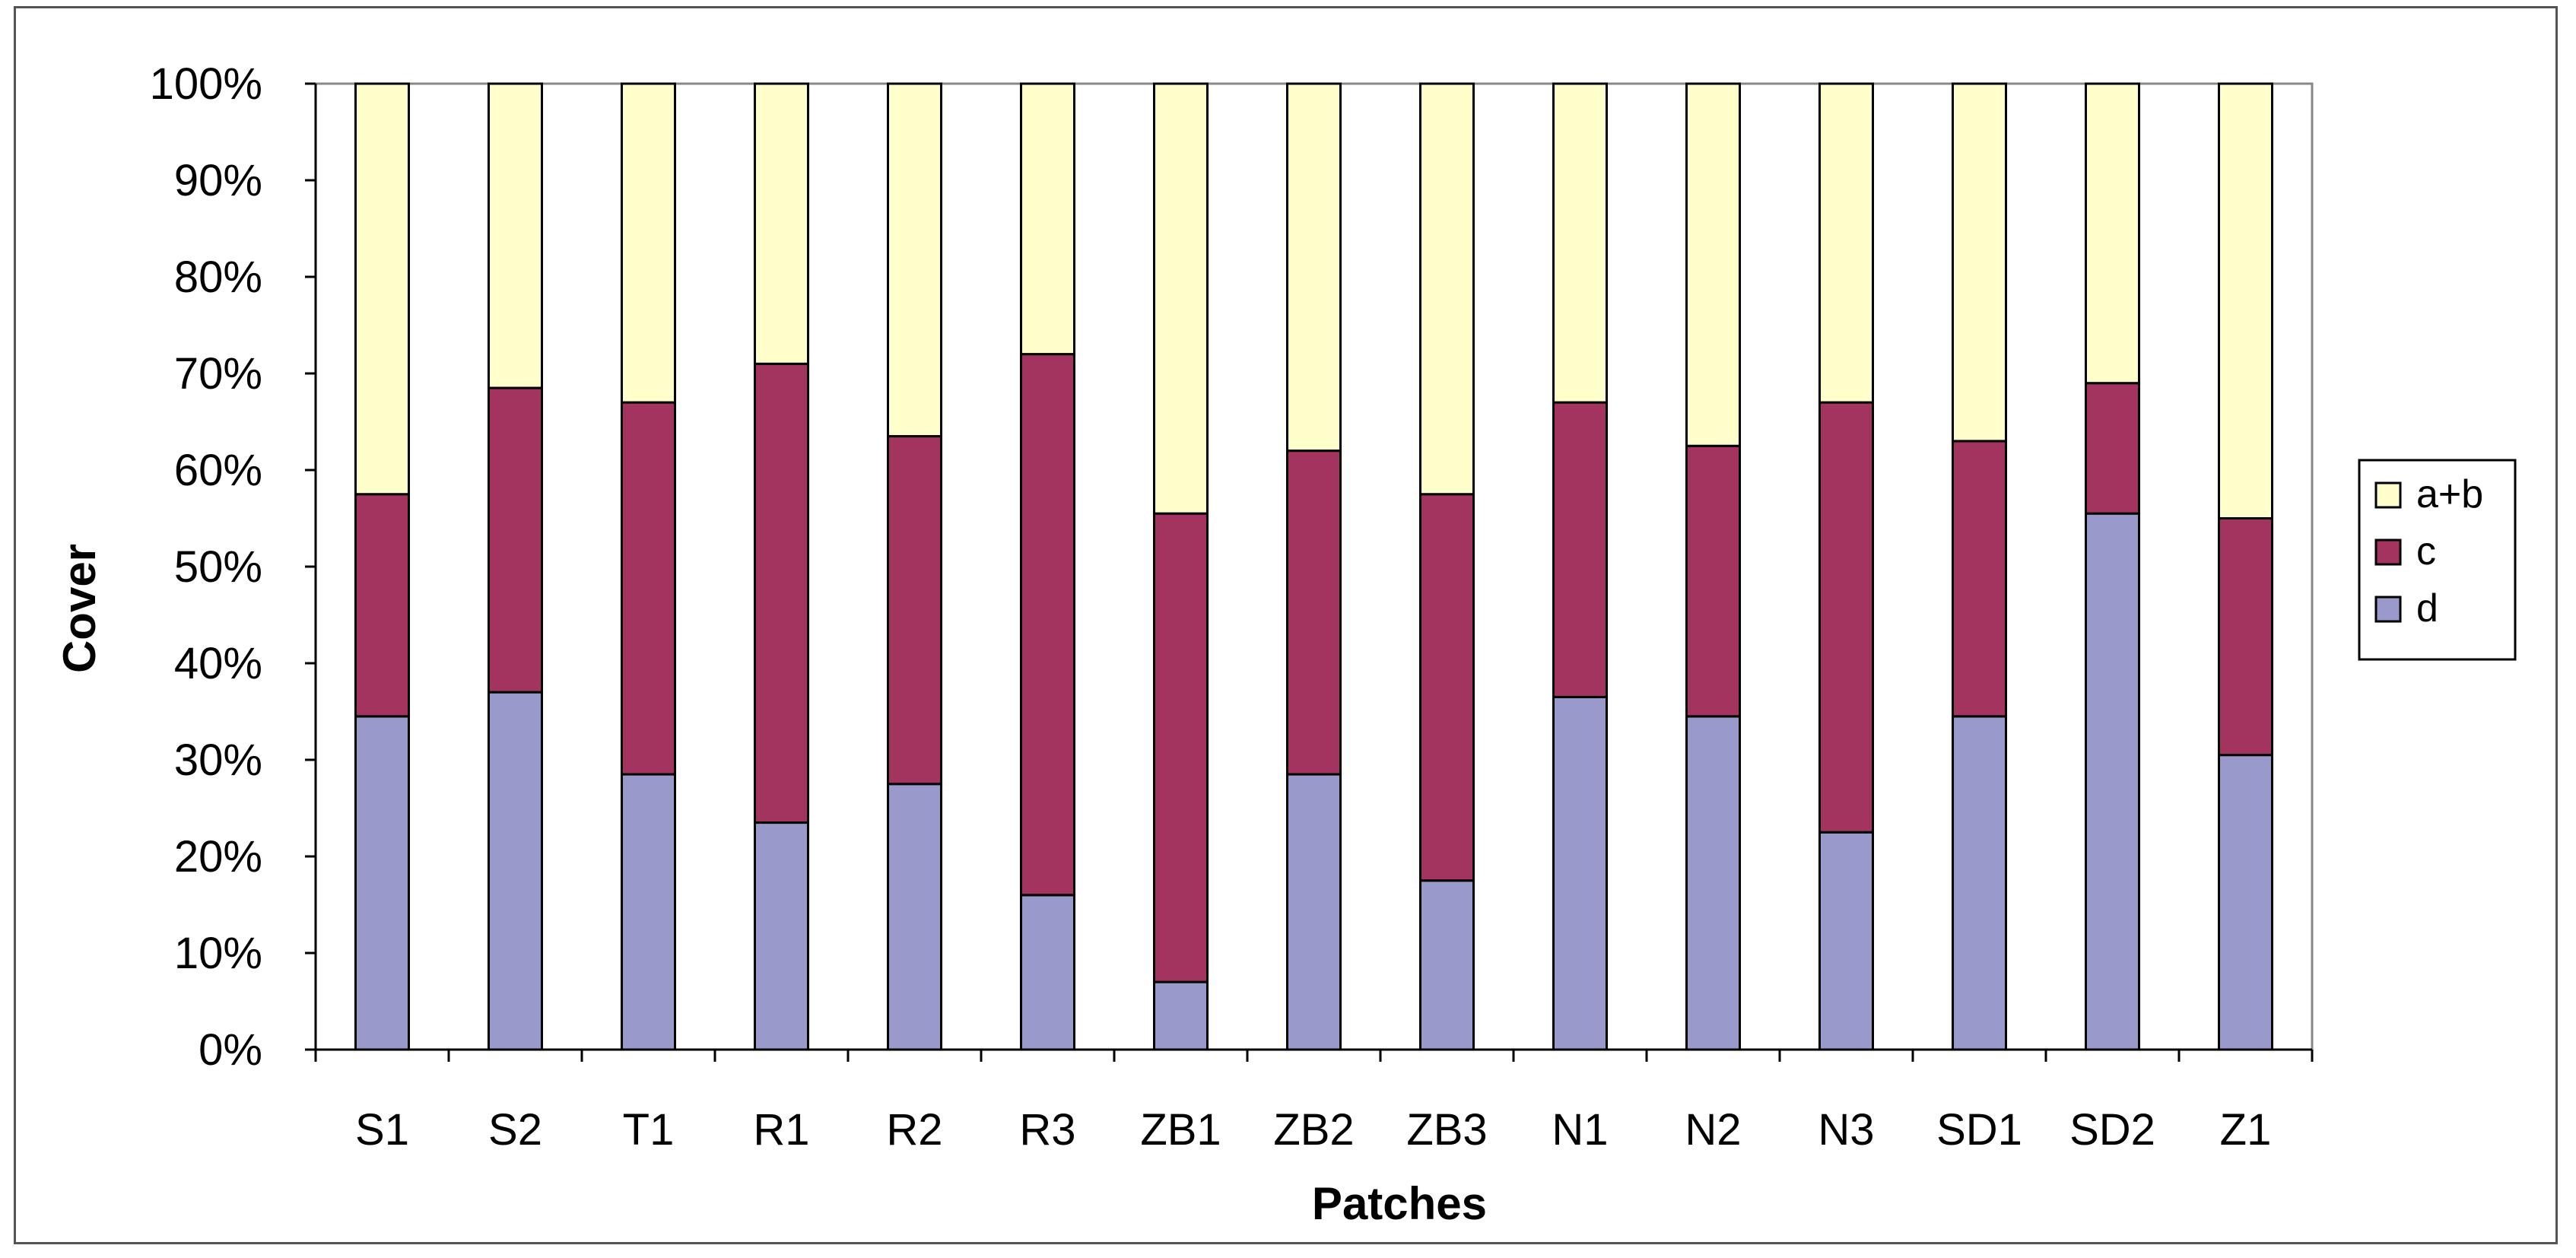 The image size is (2576, 1258). I want to click on bar-segment-aplusb-ZB3, so click(1447, 289).